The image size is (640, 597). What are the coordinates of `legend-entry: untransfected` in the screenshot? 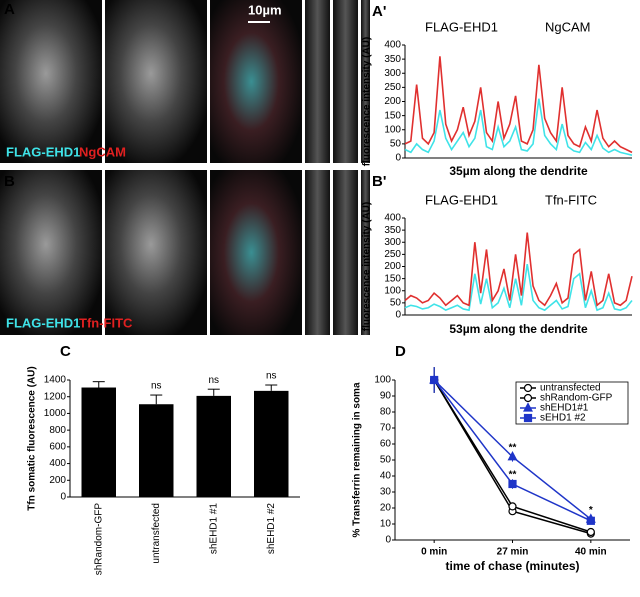 It's located at (570, 388).